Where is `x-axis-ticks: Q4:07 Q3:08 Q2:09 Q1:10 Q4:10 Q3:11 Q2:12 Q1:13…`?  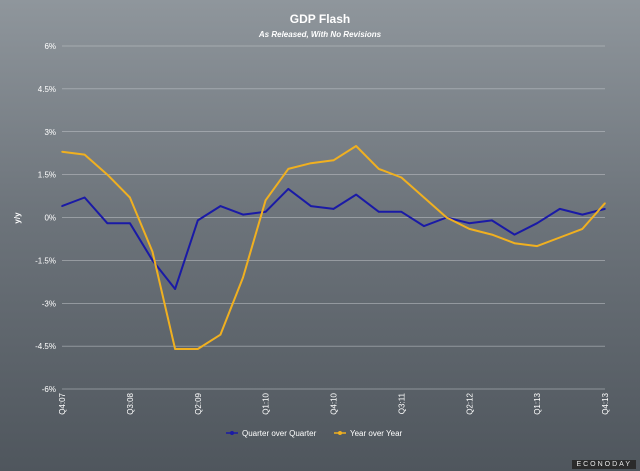 x-axis-ticks: Q4:07 Q3:08 Q2:09 Q1:10 Q4:10 Q3:11 Q2:12 Q1:13… is located at coordinates (334, 403).